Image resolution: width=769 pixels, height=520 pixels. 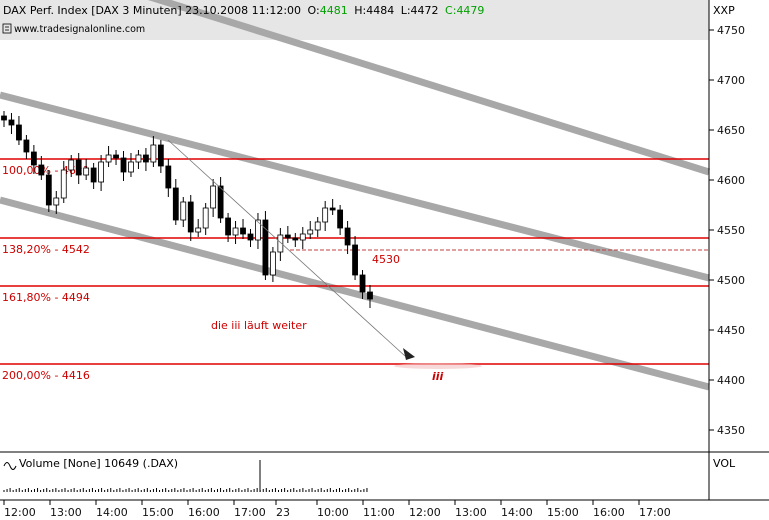 I want to click on low-value: 4472, so click(x=425, y=10).